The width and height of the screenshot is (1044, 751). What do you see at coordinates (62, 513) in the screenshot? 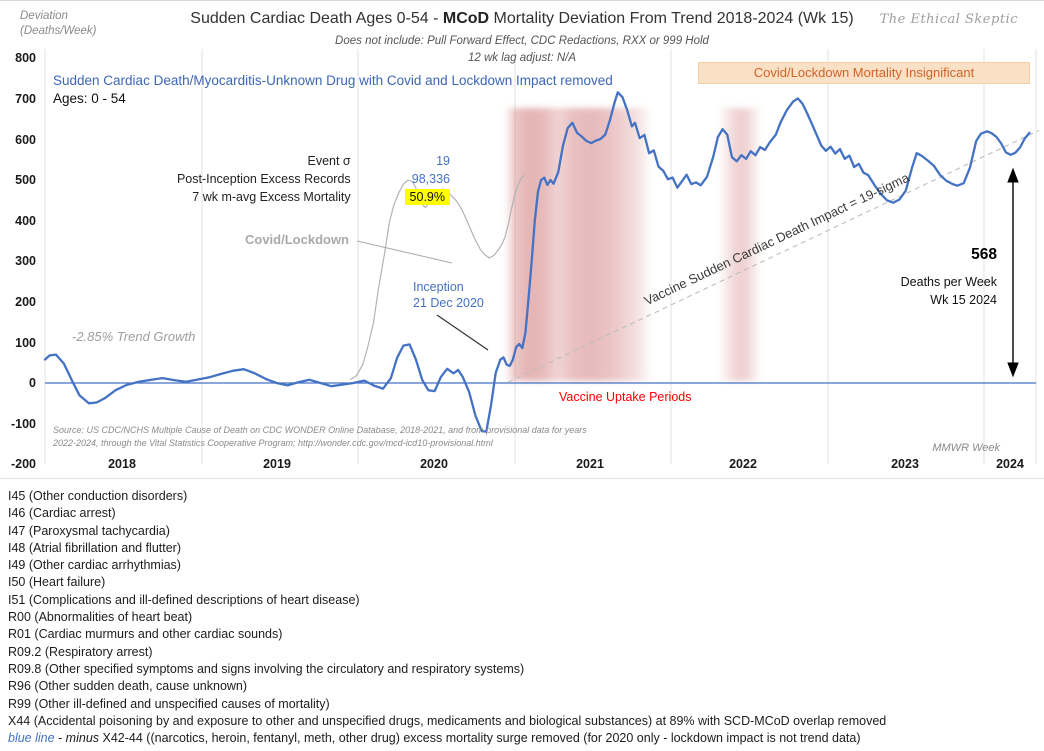
I see `icd-item: I46 (Cardiac arrest)` at bounding box center [62, 513].